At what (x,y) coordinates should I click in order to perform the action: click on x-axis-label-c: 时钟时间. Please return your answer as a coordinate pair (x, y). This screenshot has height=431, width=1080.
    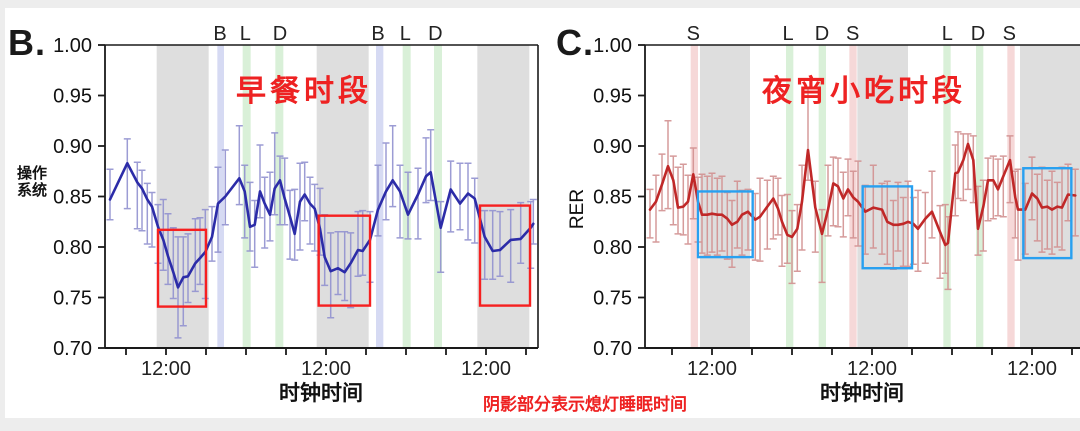
    Looking at the image, I should click on (862, 393).